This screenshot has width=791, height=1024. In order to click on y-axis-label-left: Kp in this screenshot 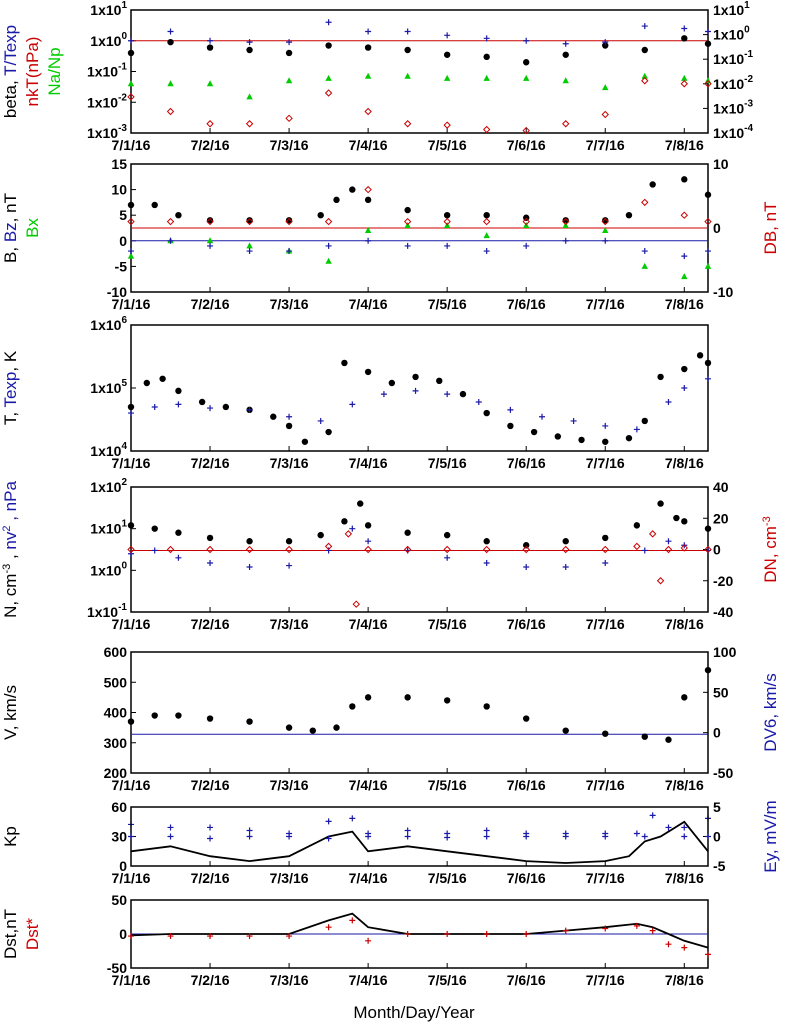, I will do `click(10, 836)`.